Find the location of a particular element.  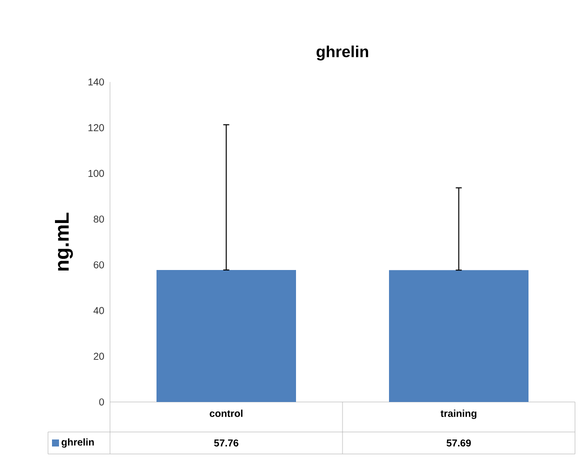

y-tick-label: 20 is located at coordinates (99, 356).